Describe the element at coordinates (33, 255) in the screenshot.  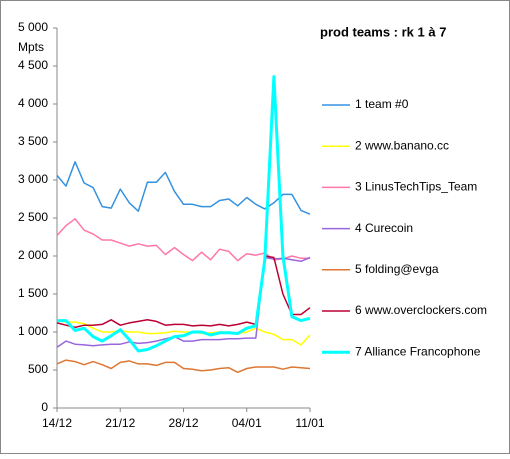
I see `y-tick-label: 2 000` at that location.